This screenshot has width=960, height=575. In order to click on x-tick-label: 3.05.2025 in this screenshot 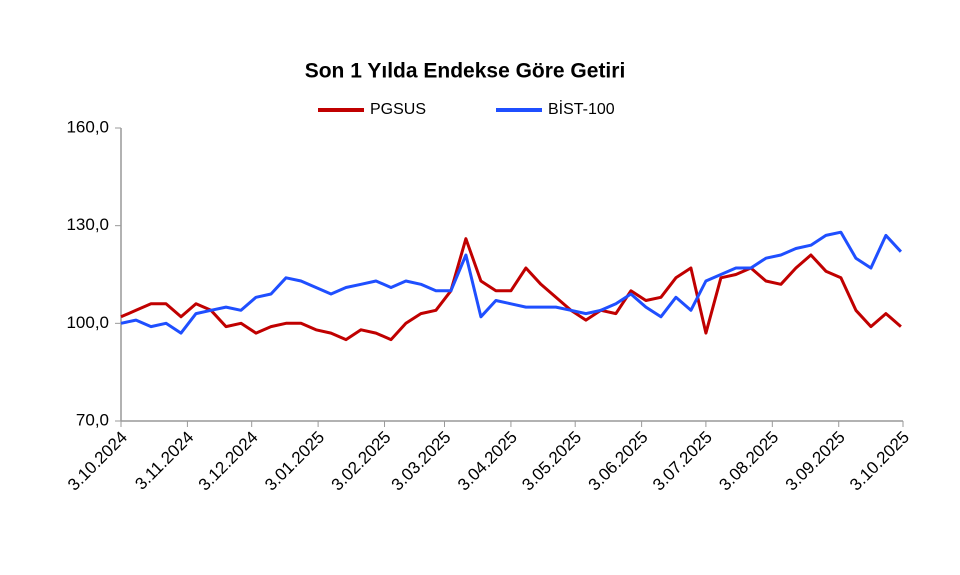, I will do `click(551, 461)`.